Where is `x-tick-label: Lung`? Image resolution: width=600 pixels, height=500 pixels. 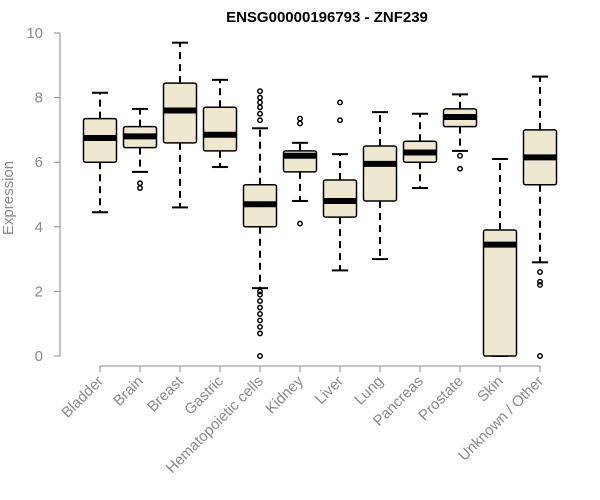
x-tick-label: Lung is located at coordinates (369, 391).